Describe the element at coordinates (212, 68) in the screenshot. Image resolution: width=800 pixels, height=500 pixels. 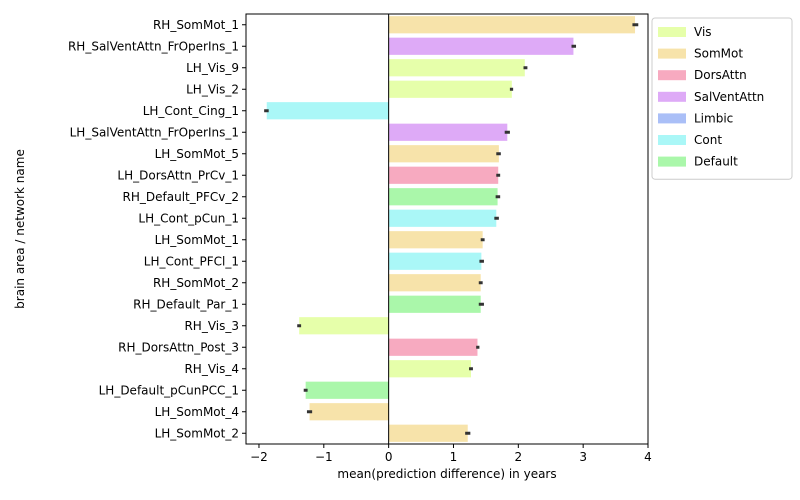
I see `y-tick-label: LH_Vis_9` at that location.